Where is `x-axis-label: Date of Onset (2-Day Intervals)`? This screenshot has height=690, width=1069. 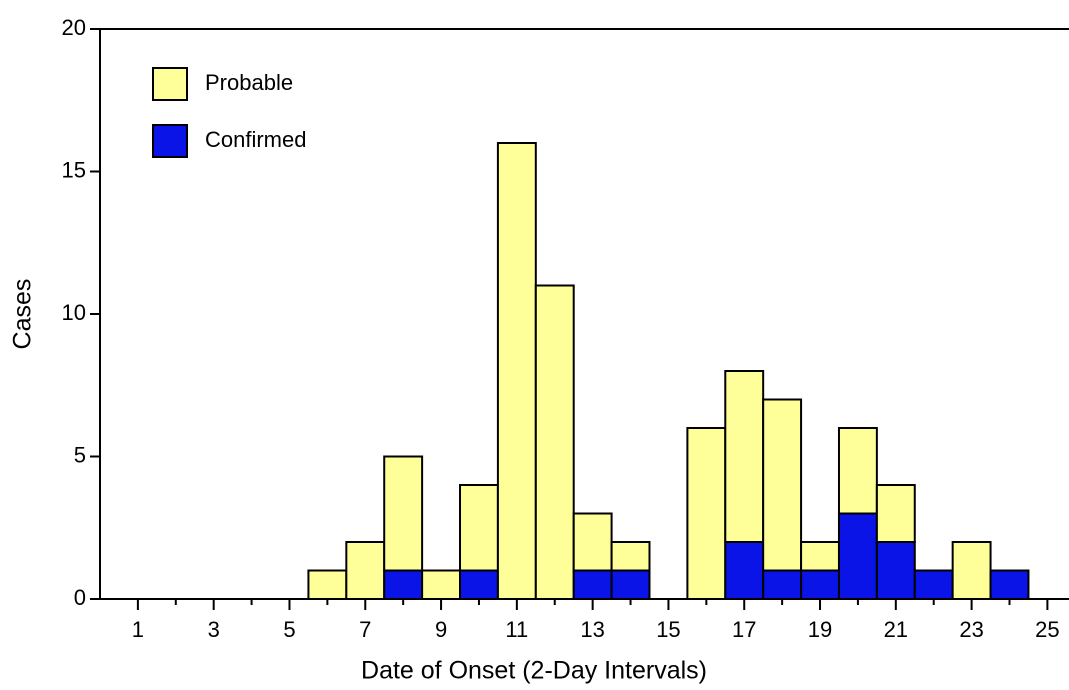 x-axis-label: Date of Onset (2-Day Intervals) is located at coordinates (534, 671).